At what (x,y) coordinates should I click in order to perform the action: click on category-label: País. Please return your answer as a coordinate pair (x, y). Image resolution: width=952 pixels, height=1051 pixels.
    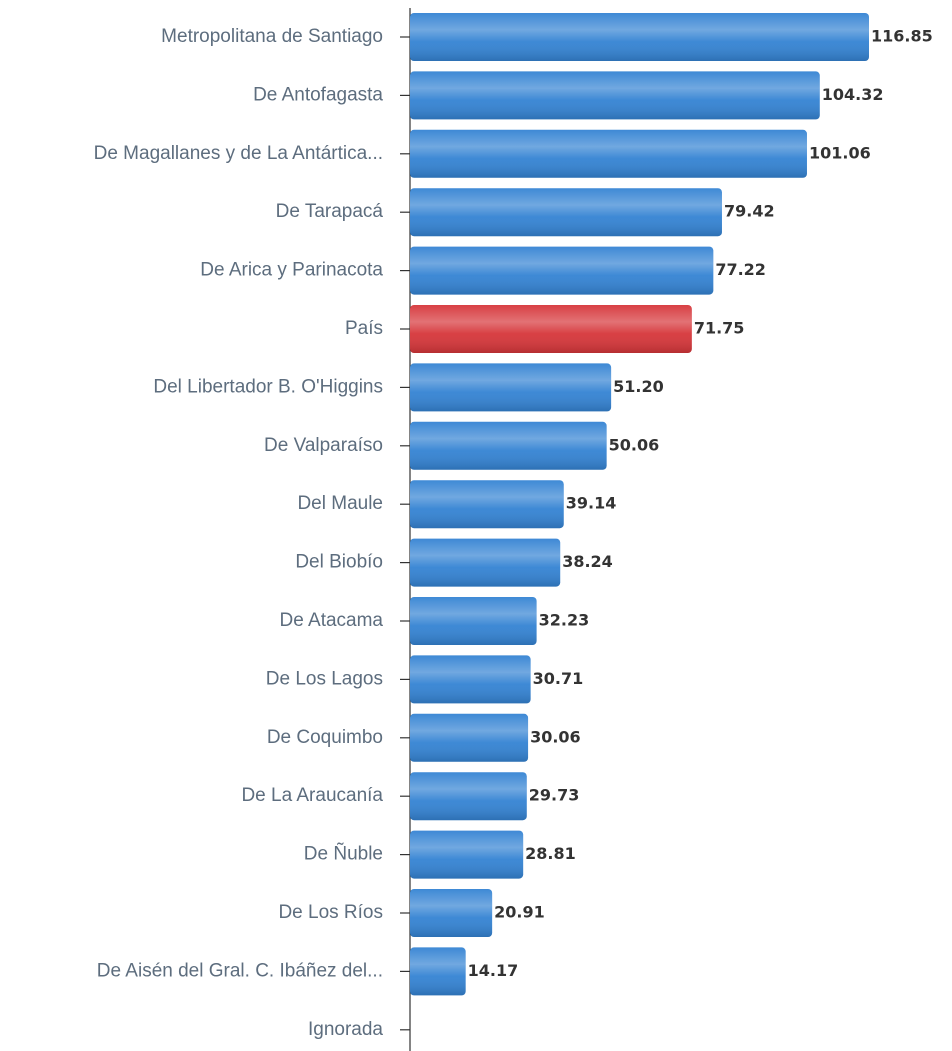
    Looking at the image, I should click on (364, 328).